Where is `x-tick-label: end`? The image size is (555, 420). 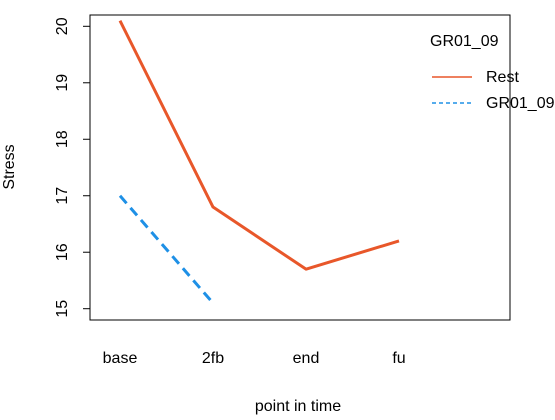 x-tick-label: end is located at coordinates (306, 358).